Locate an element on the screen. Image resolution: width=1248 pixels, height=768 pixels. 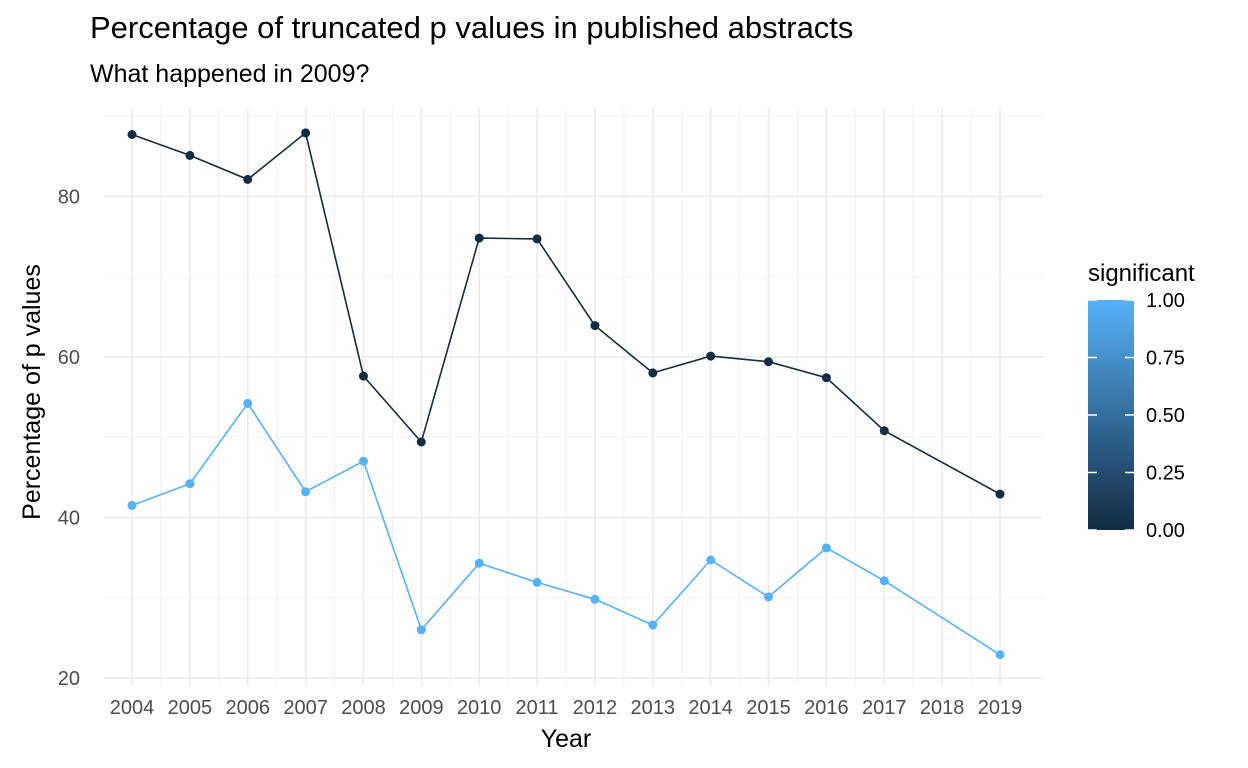
x-tick-label: 2015 is located at coordinates (768, 708).